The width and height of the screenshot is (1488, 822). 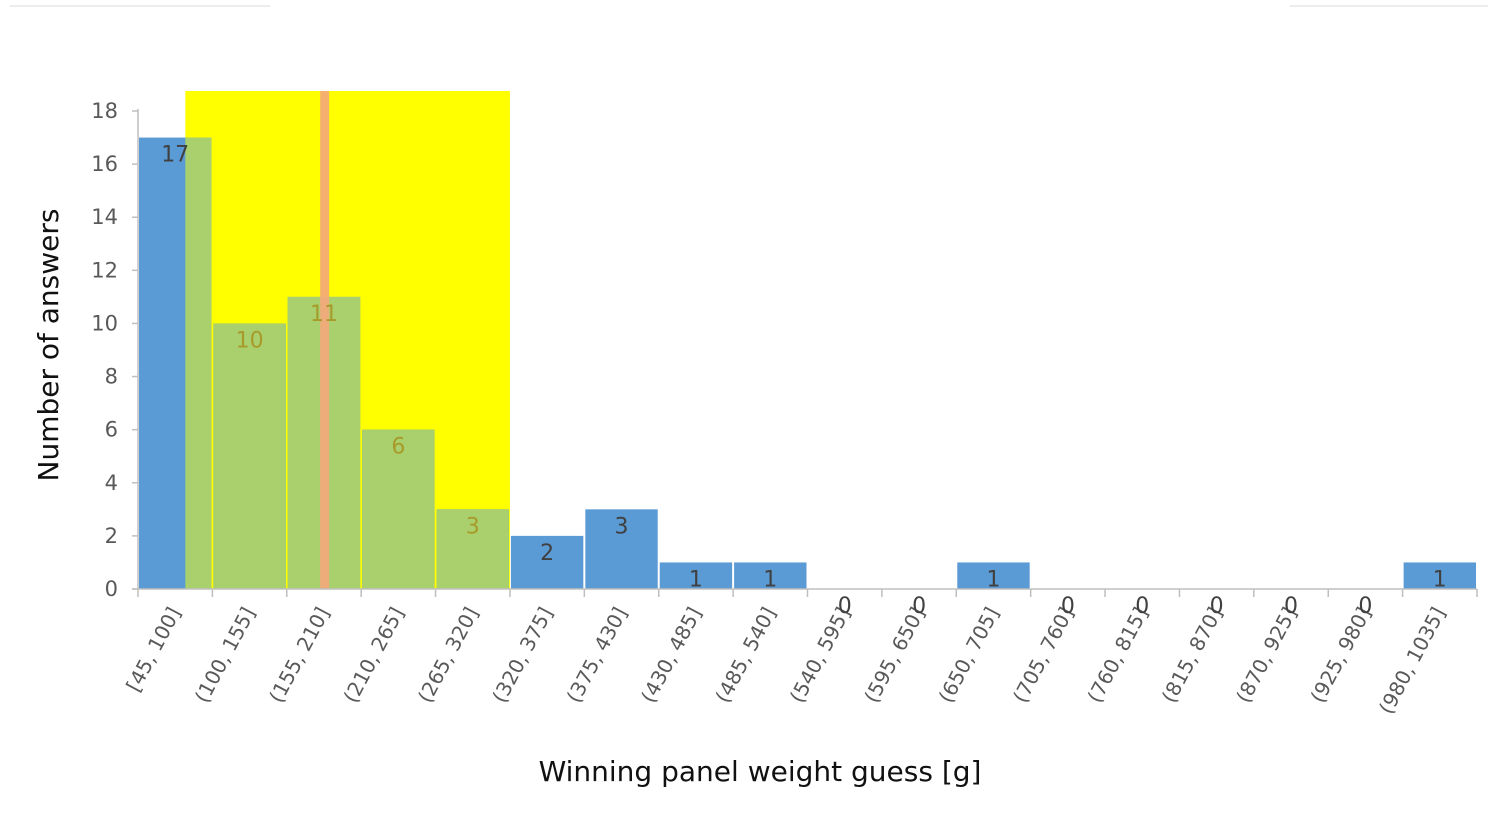 What do you see at coordinates (969, 655) in the screenshot?
I see `x-tick-label: (650, 705]` at bounding box center [969, 655].